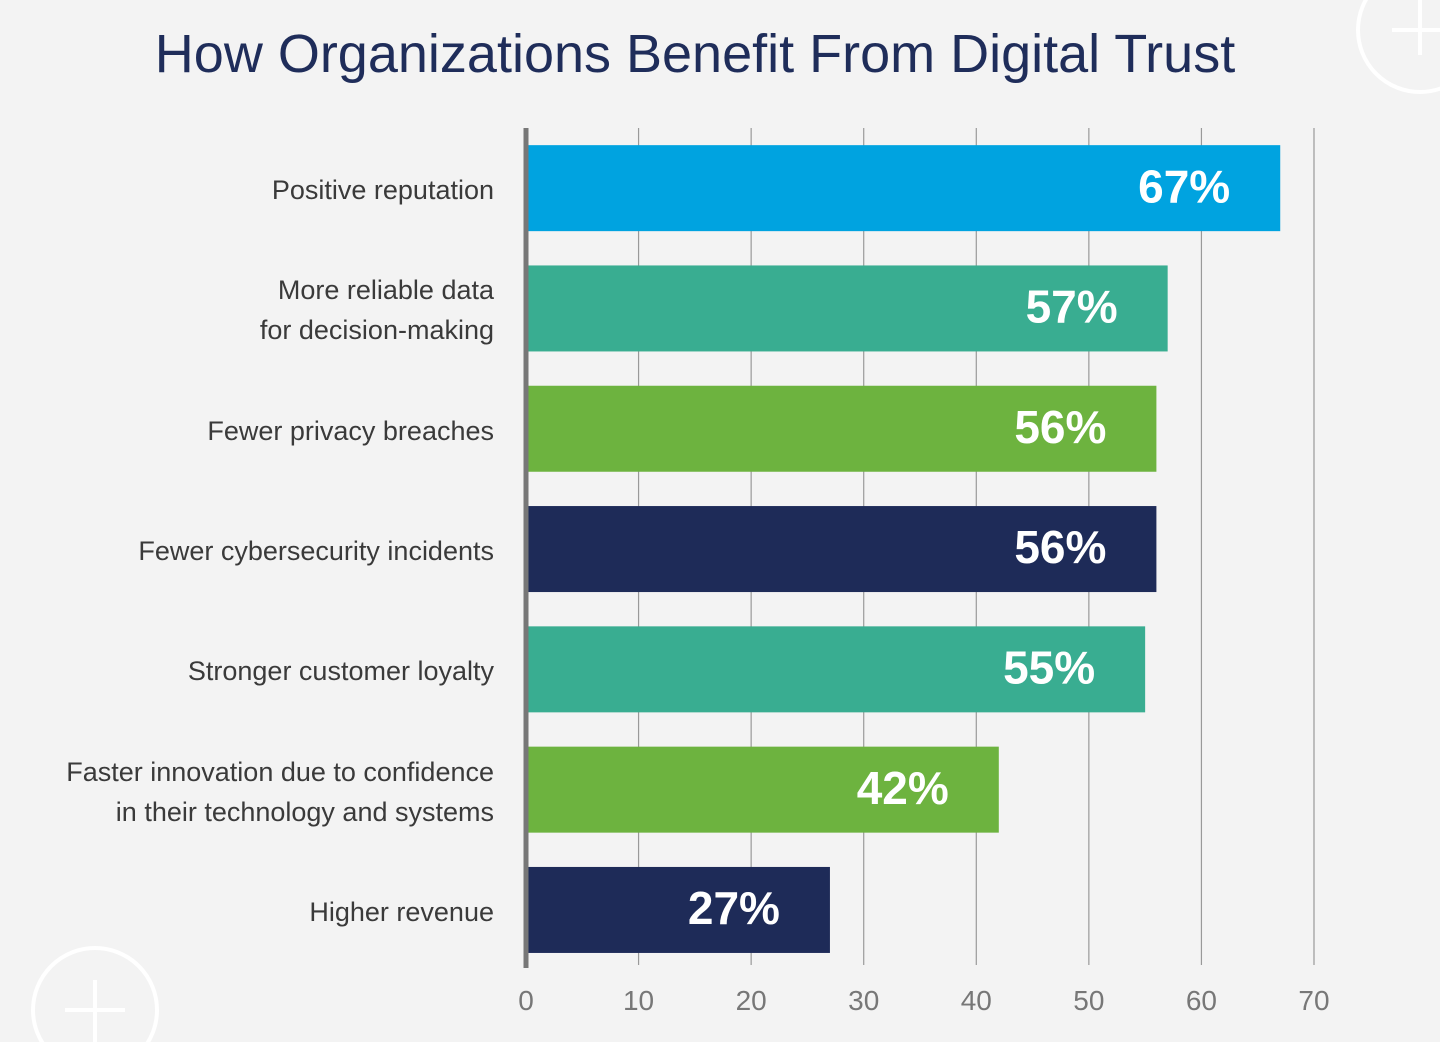 The width and height of the screenshot is (1440, 1042). I want to click on y-tick-label: Positive reputation, so click(382, 190).